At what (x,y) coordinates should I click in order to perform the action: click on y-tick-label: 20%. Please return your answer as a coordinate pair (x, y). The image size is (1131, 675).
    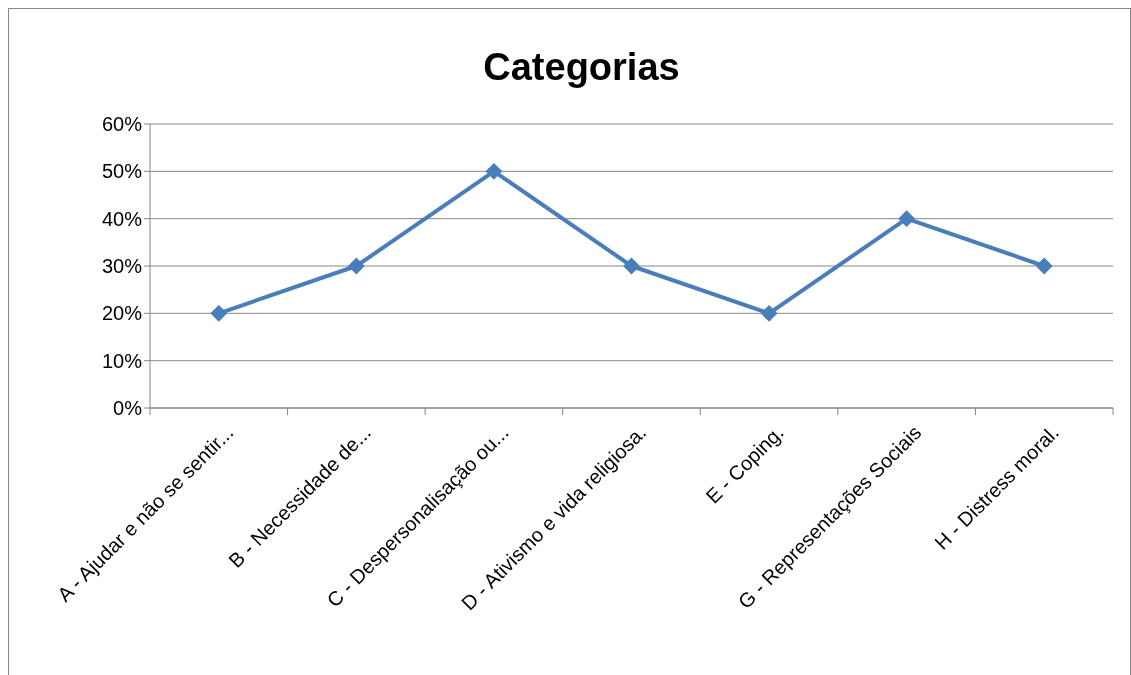
    Looking at the image, I should click on (122, 313).